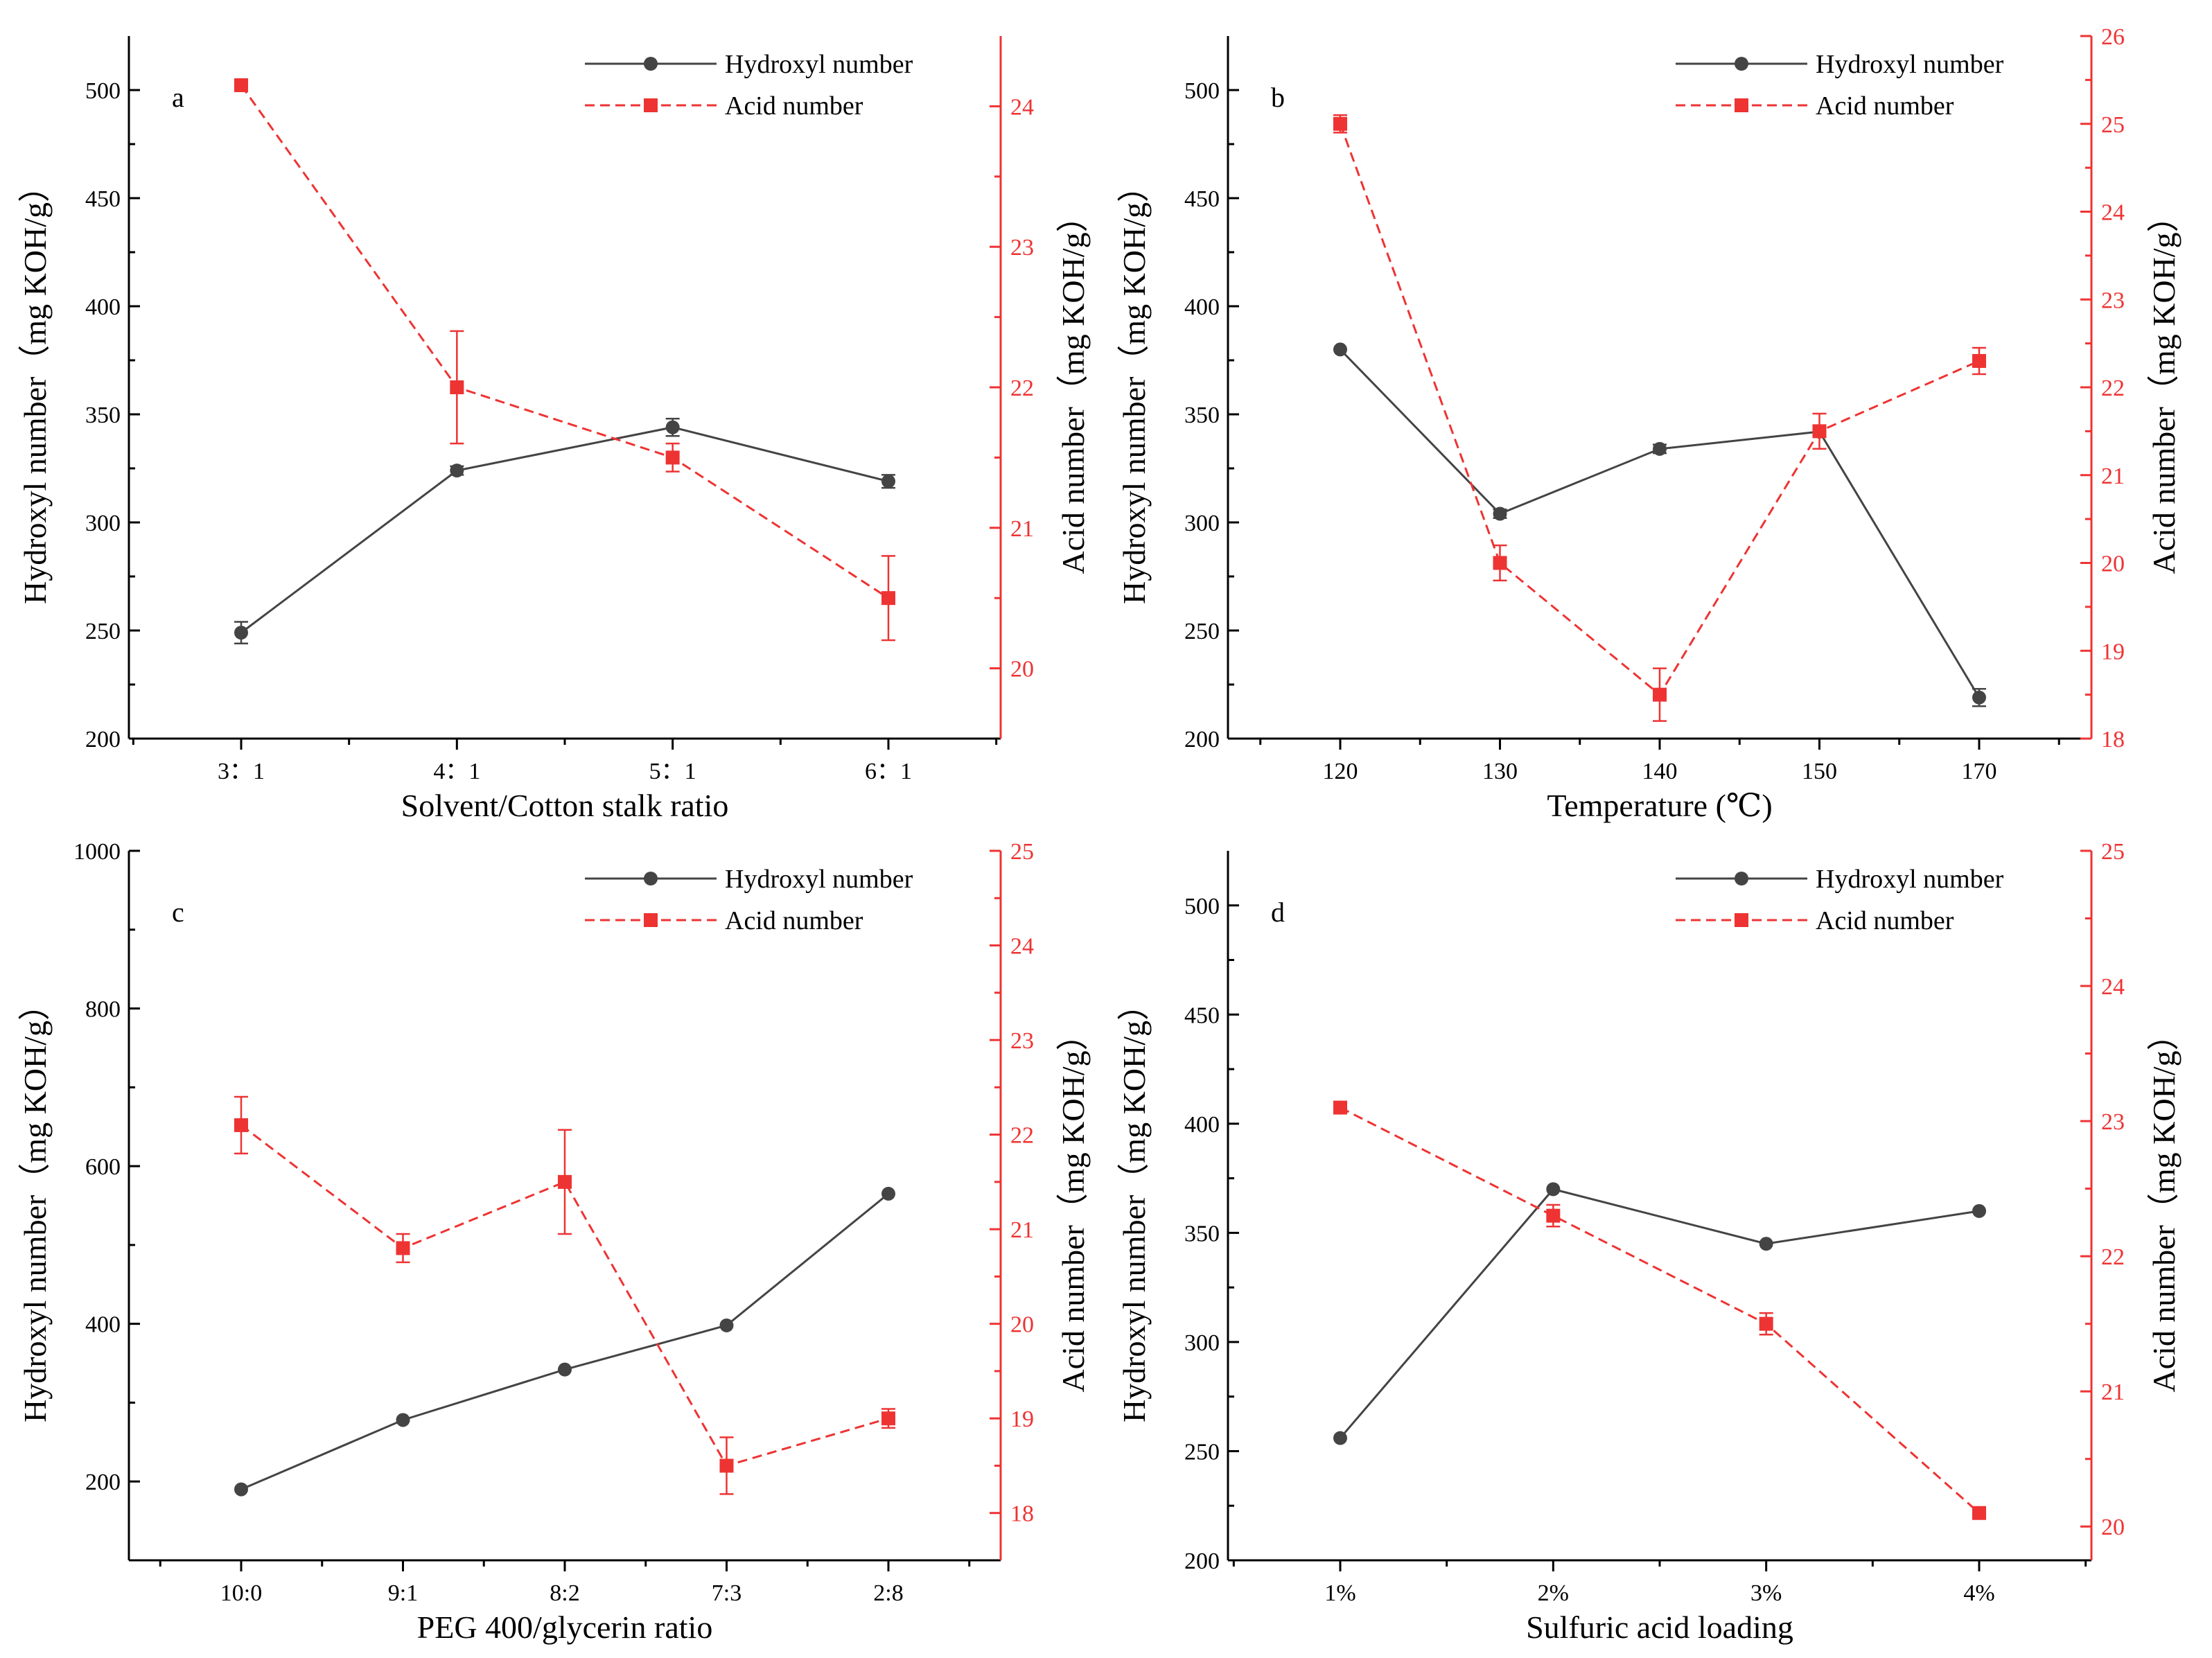  Describe the element at coordinates (1022, 1419) in the screenshot. I see `right-tick-label: 19` at that location.